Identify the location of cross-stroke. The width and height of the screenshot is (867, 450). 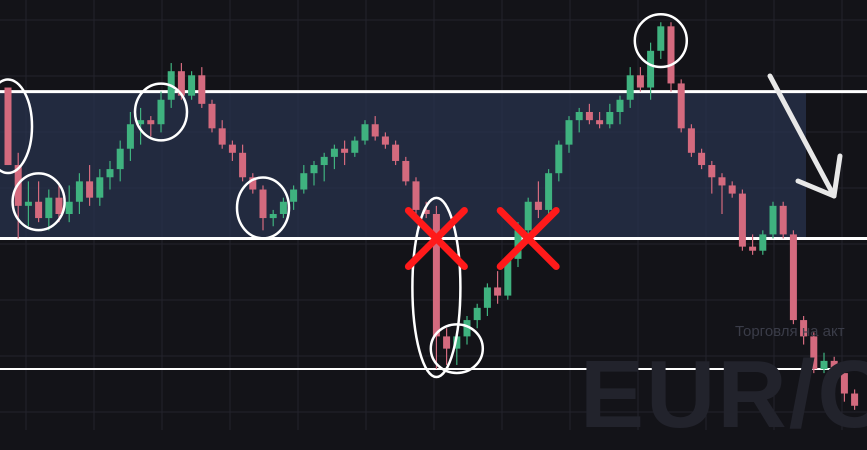
(528, 238).